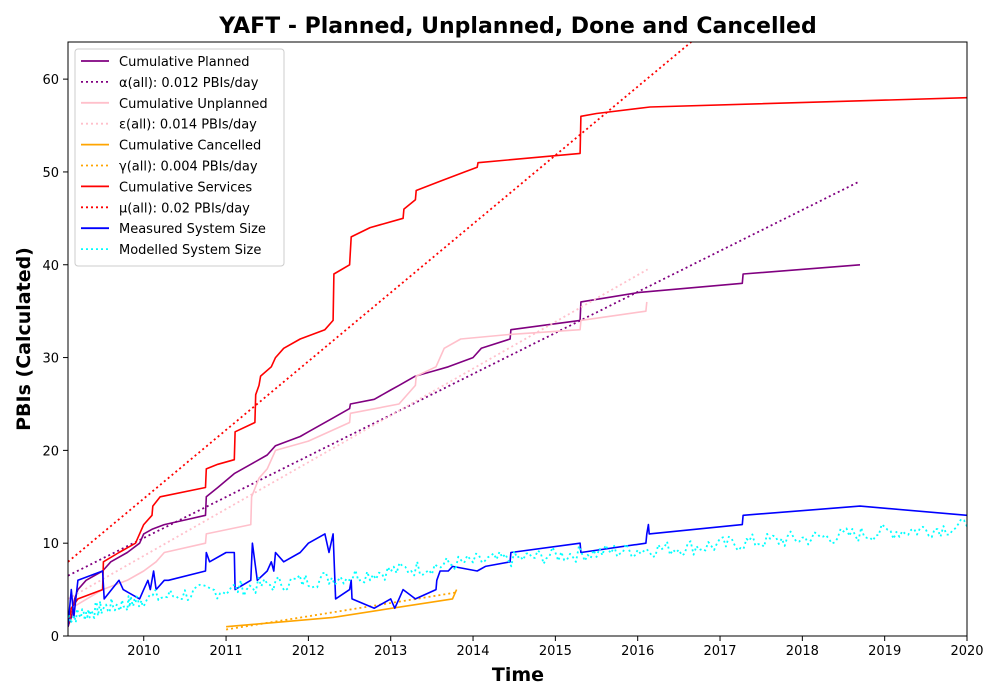  Describe the element at coordinates (190, 146) in the screenshot. I see `legend-label-4: Cumulative Cancelled` at that location.